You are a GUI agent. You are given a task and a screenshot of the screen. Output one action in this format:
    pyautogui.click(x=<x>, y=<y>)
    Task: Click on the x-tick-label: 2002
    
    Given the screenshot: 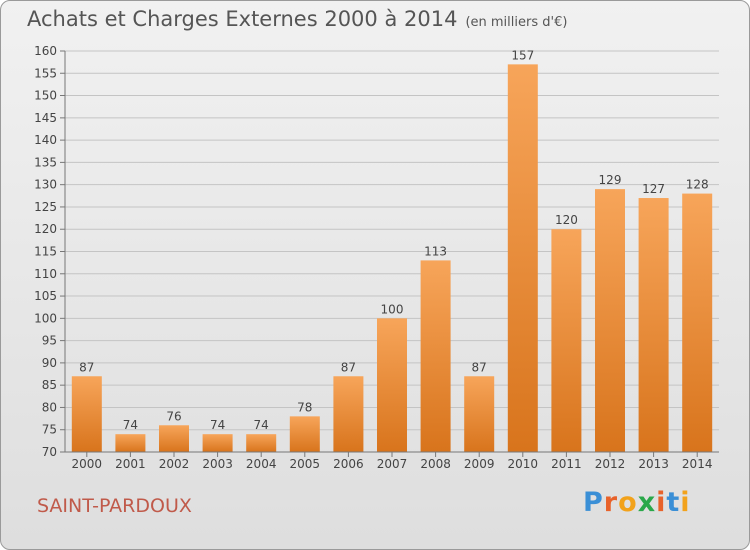 What is the action you would take?
    pyautogui.click(x=174, y=464)
    